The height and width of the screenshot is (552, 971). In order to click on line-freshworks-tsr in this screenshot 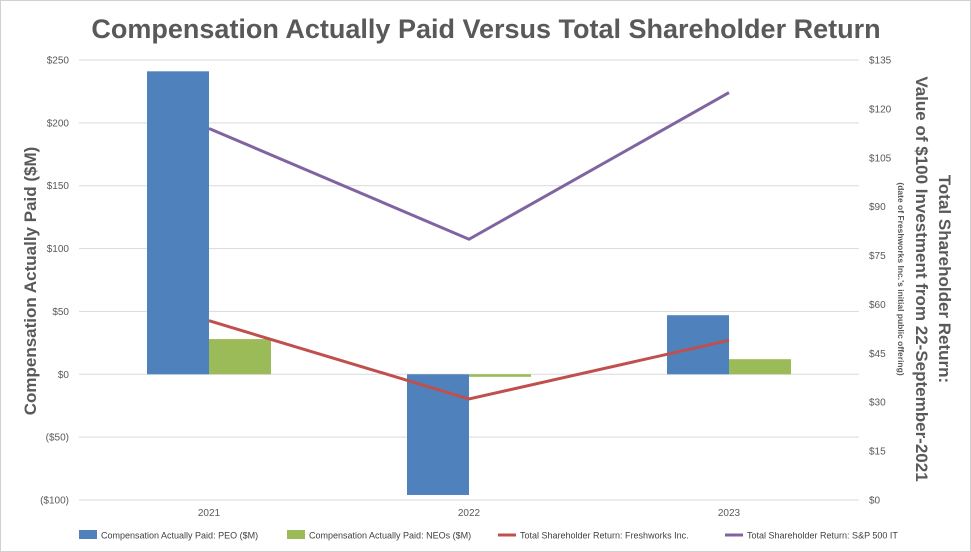, I will do `click(469, 360)`.